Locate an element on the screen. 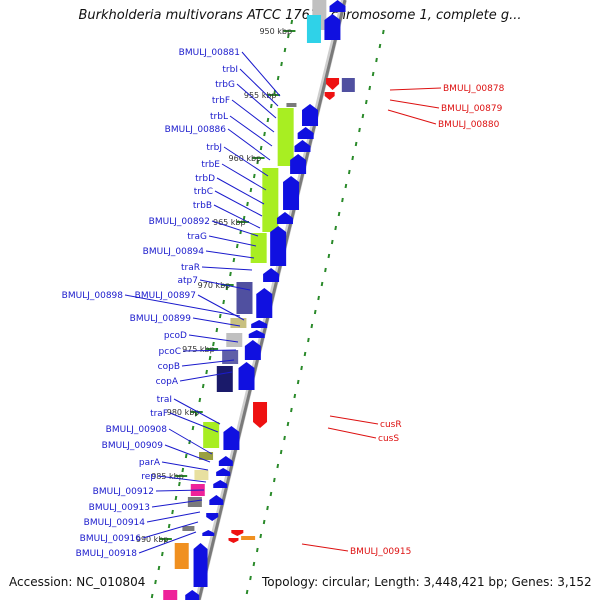 Image resolution: width=600 pixels, height=600 pixels. gene-label: cusR is located at coordinates (391, 425).